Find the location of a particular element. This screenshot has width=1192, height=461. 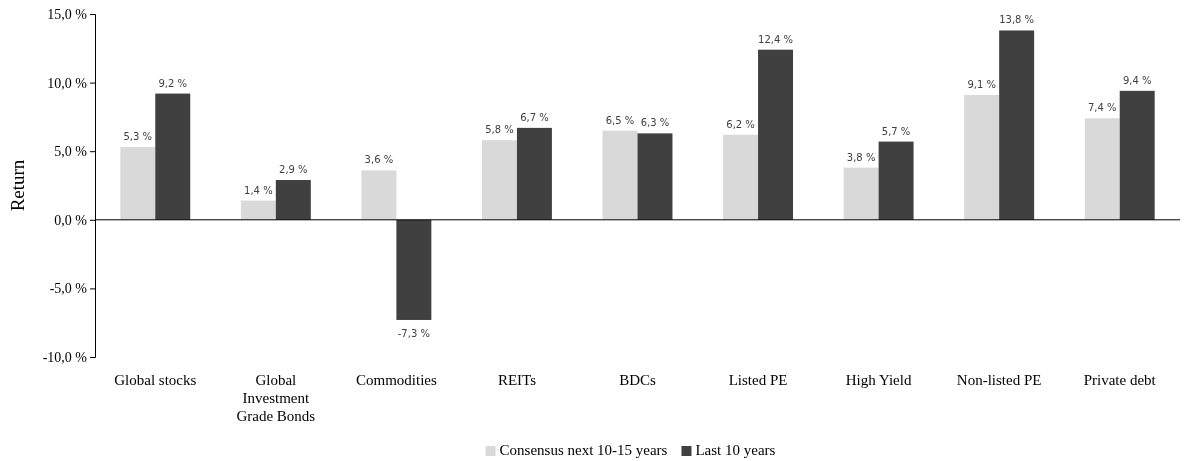

data-label: 6,5 % is located at coordinates (620, 120).